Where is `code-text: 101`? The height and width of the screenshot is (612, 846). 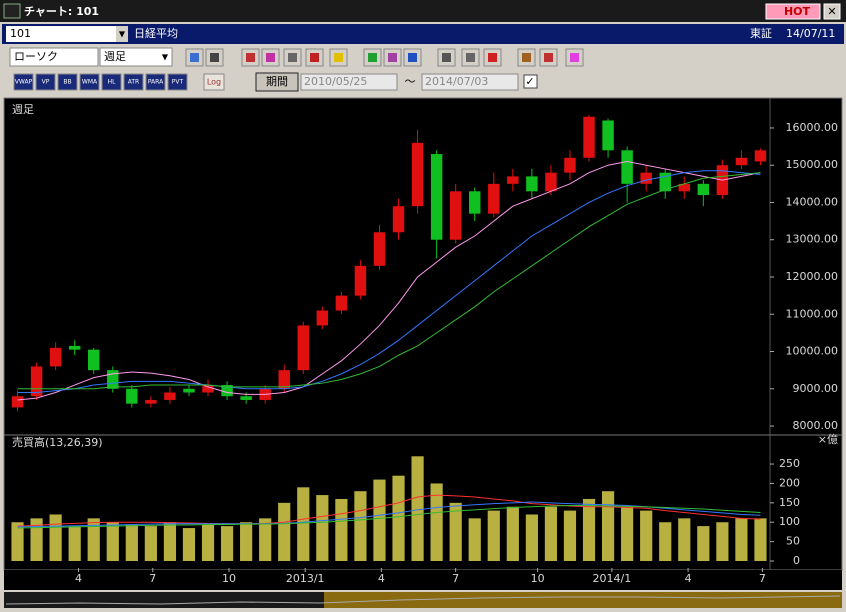 code-text: 101 is located at coordinates (20, 33).